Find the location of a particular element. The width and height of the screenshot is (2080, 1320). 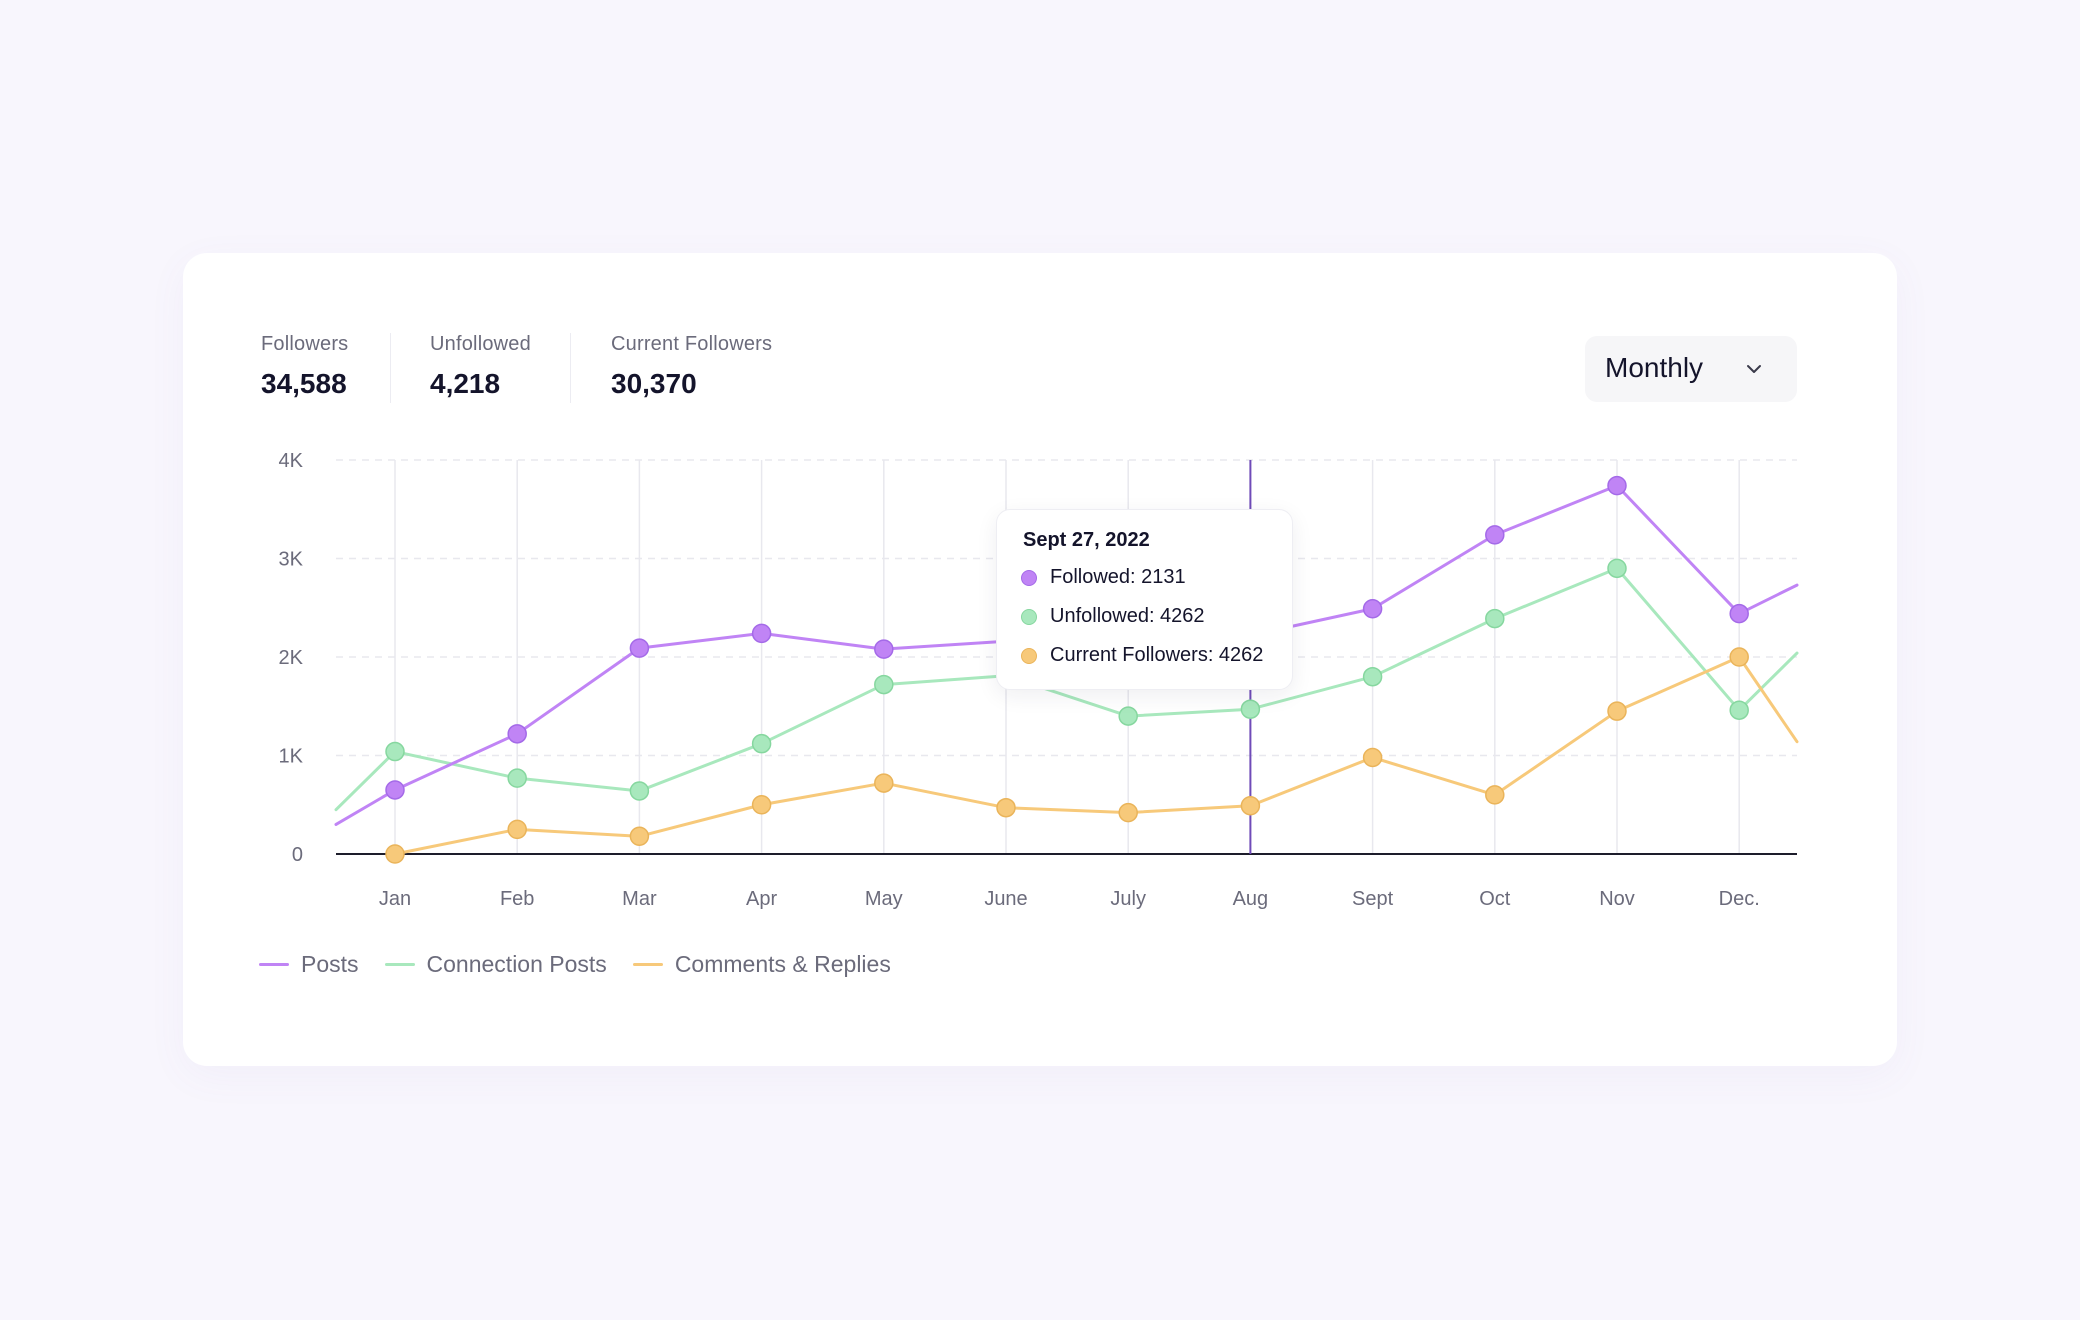

stat-unfollowed-value: 4,218 is located at coordinates (465, 383).